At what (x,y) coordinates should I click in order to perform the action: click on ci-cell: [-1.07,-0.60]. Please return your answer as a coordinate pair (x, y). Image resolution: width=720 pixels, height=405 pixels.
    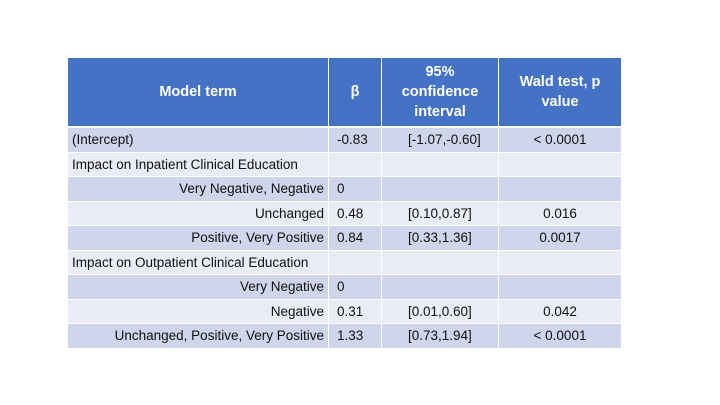
    Looking at the image, I should click on (440, 140).